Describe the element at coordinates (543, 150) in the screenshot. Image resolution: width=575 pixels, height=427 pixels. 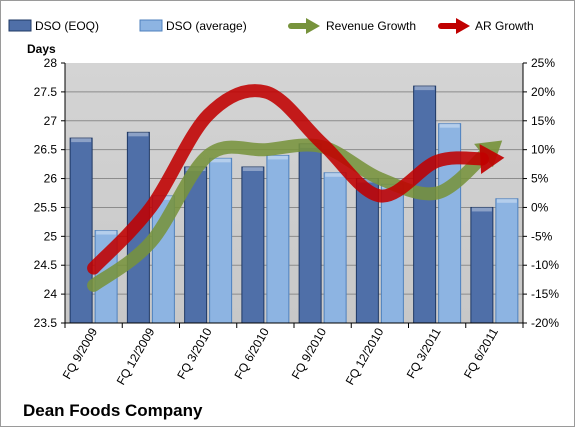
I see `y2-tick-label: 10%` at that location.